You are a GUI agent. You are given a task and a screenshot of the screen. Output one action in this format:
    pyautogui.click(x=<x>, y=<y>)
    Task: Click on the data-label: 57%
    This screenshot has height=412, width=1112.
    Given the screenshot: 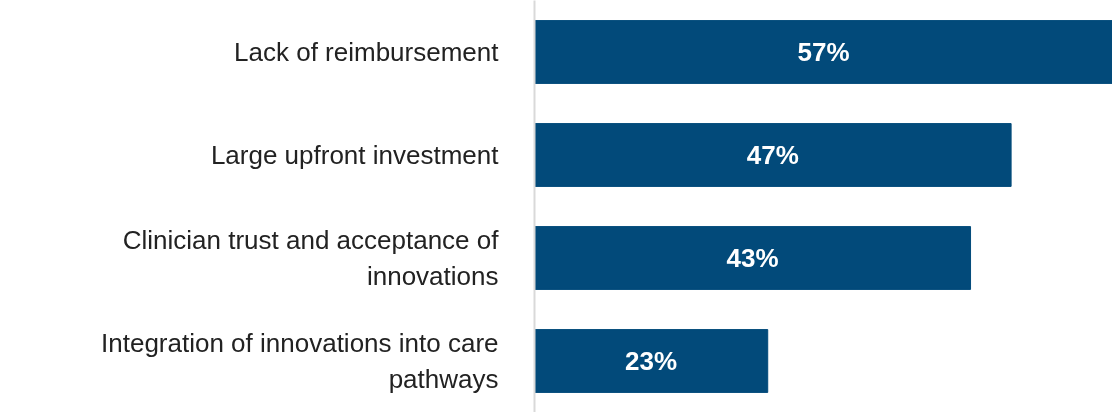 What is the action you would take?
    pyautogui.click(x=823, y=52)
    